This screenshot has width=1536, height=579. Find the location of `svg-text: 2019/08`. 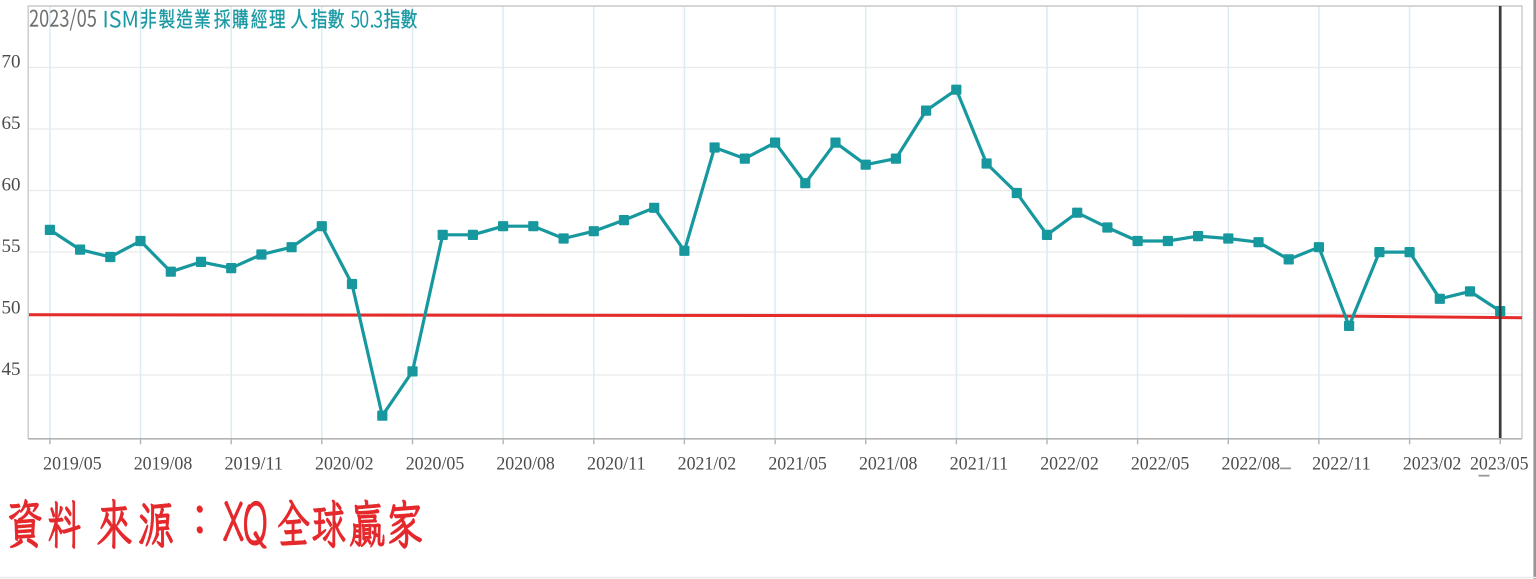

svg-text: 2019/08 is located at coordinates (163, 464).